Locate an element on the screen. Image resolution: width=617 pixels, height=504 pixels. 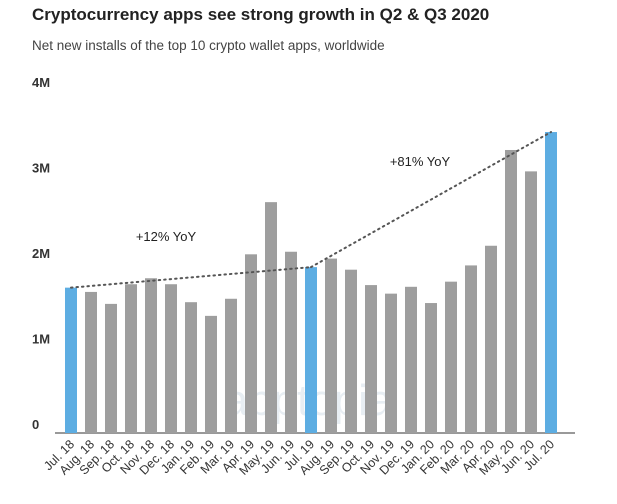
annotation: +12% YoY is located at coordinates (166, 236).